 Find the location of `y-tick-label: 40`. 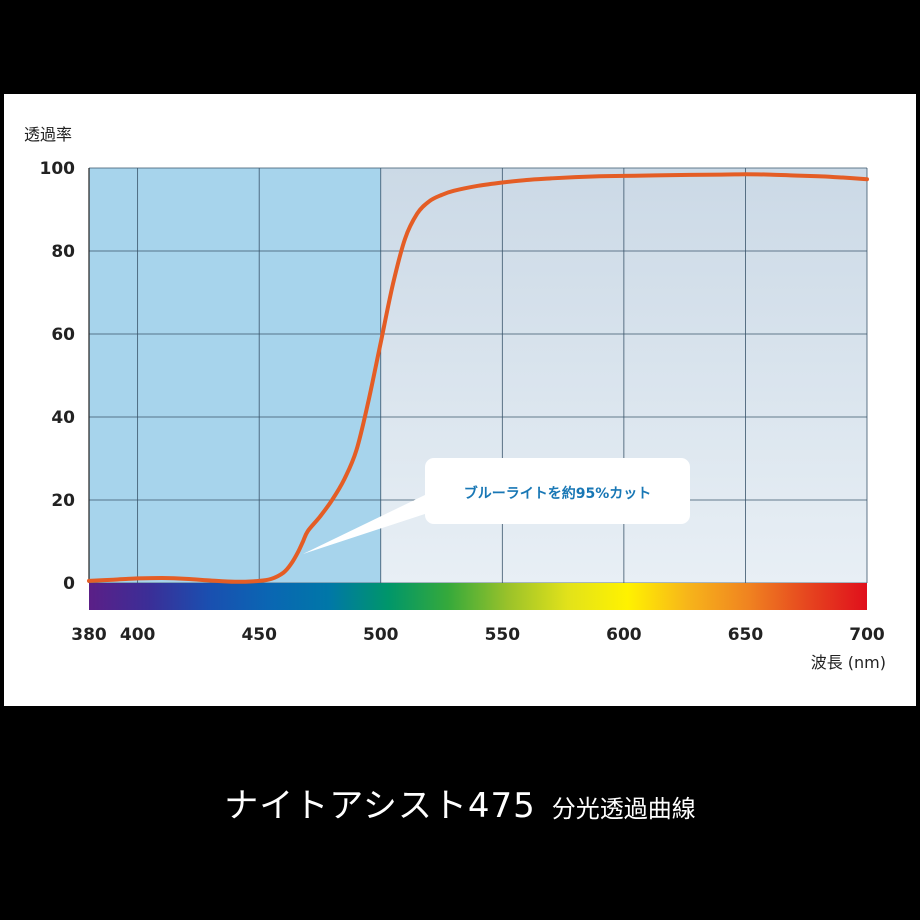

y-tick-label: 40 is located at coordinates (63, 418).